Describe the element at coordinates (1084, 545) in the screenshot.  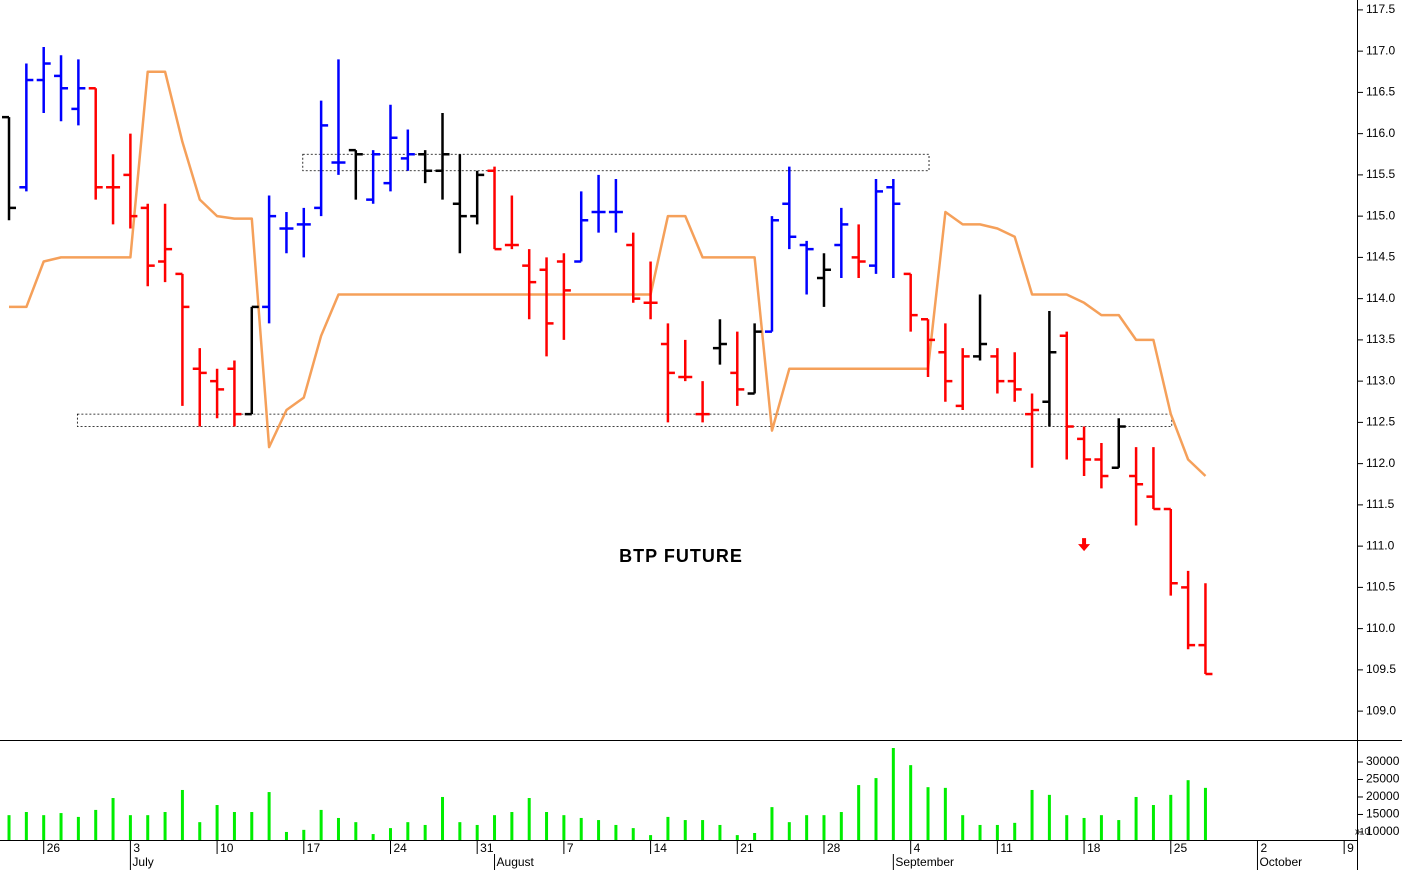
I see `signal-arrow` at that location.